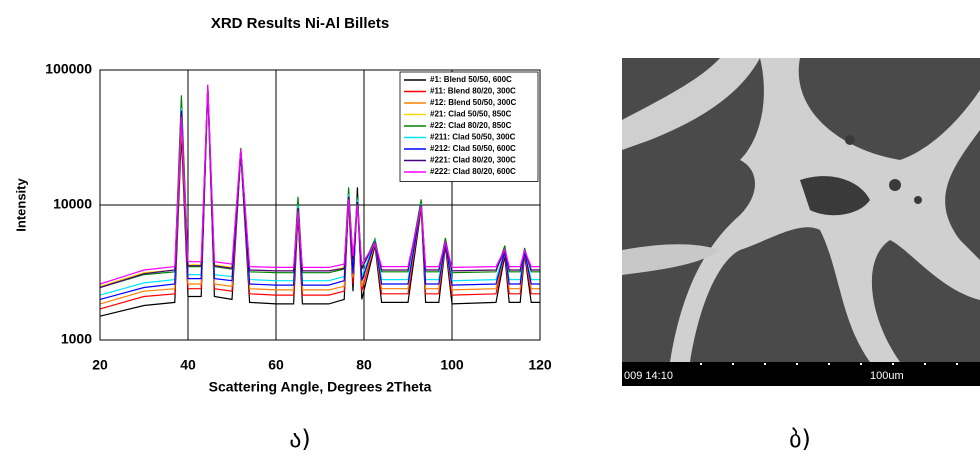 This screenshot has height=464, width=980. Describe the element at coordinates (452, 365) in the screenshot. I see `x-tick-label: 100` at that location.